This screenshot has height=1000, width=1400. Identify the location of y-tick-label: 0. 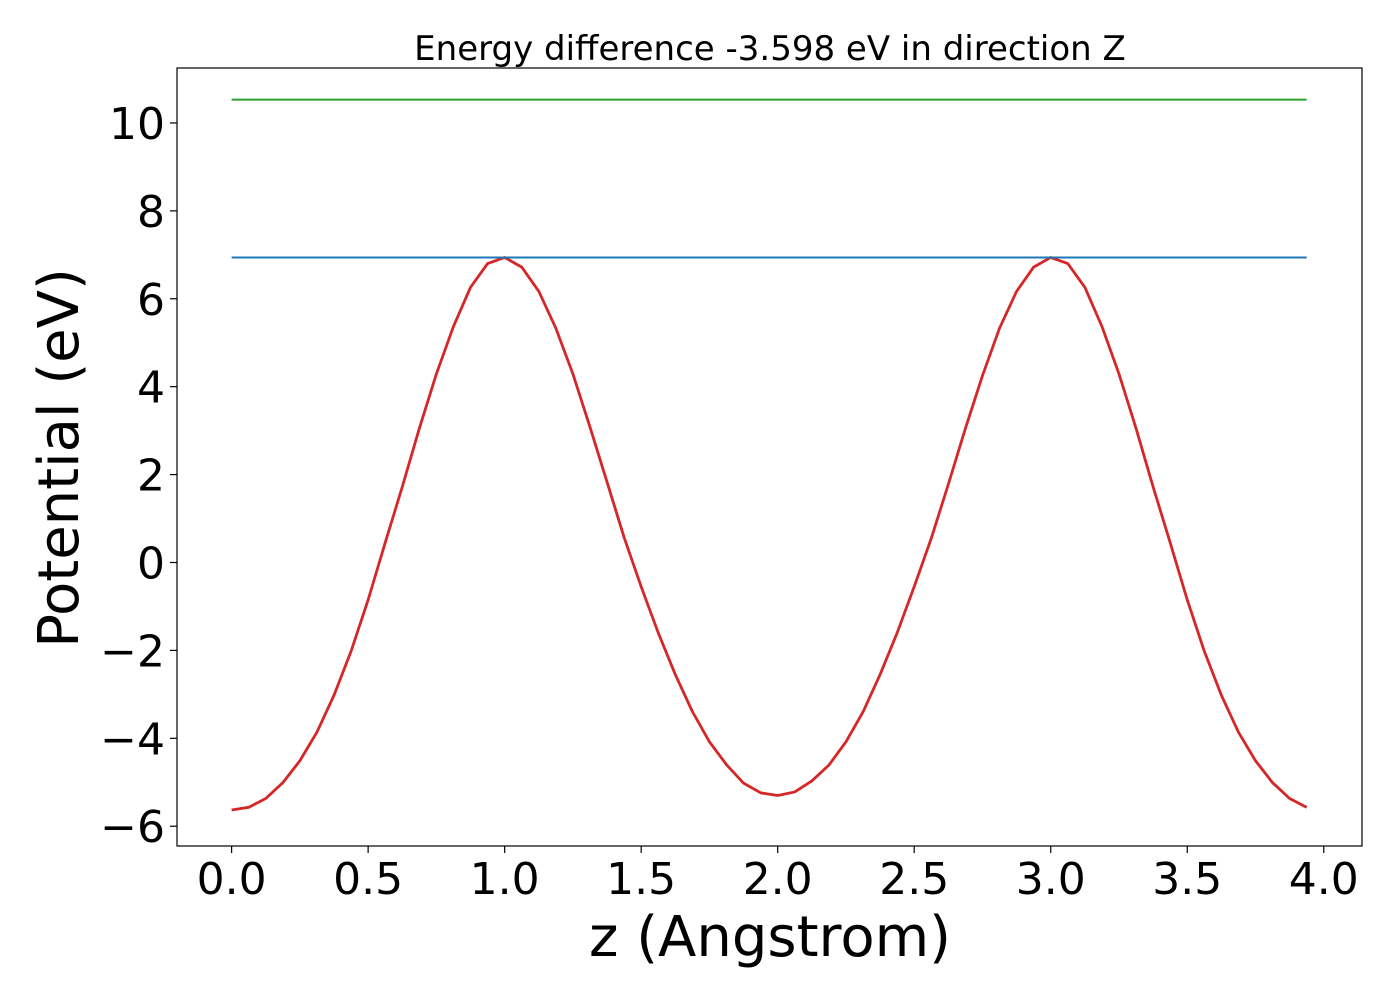
(151, 563).